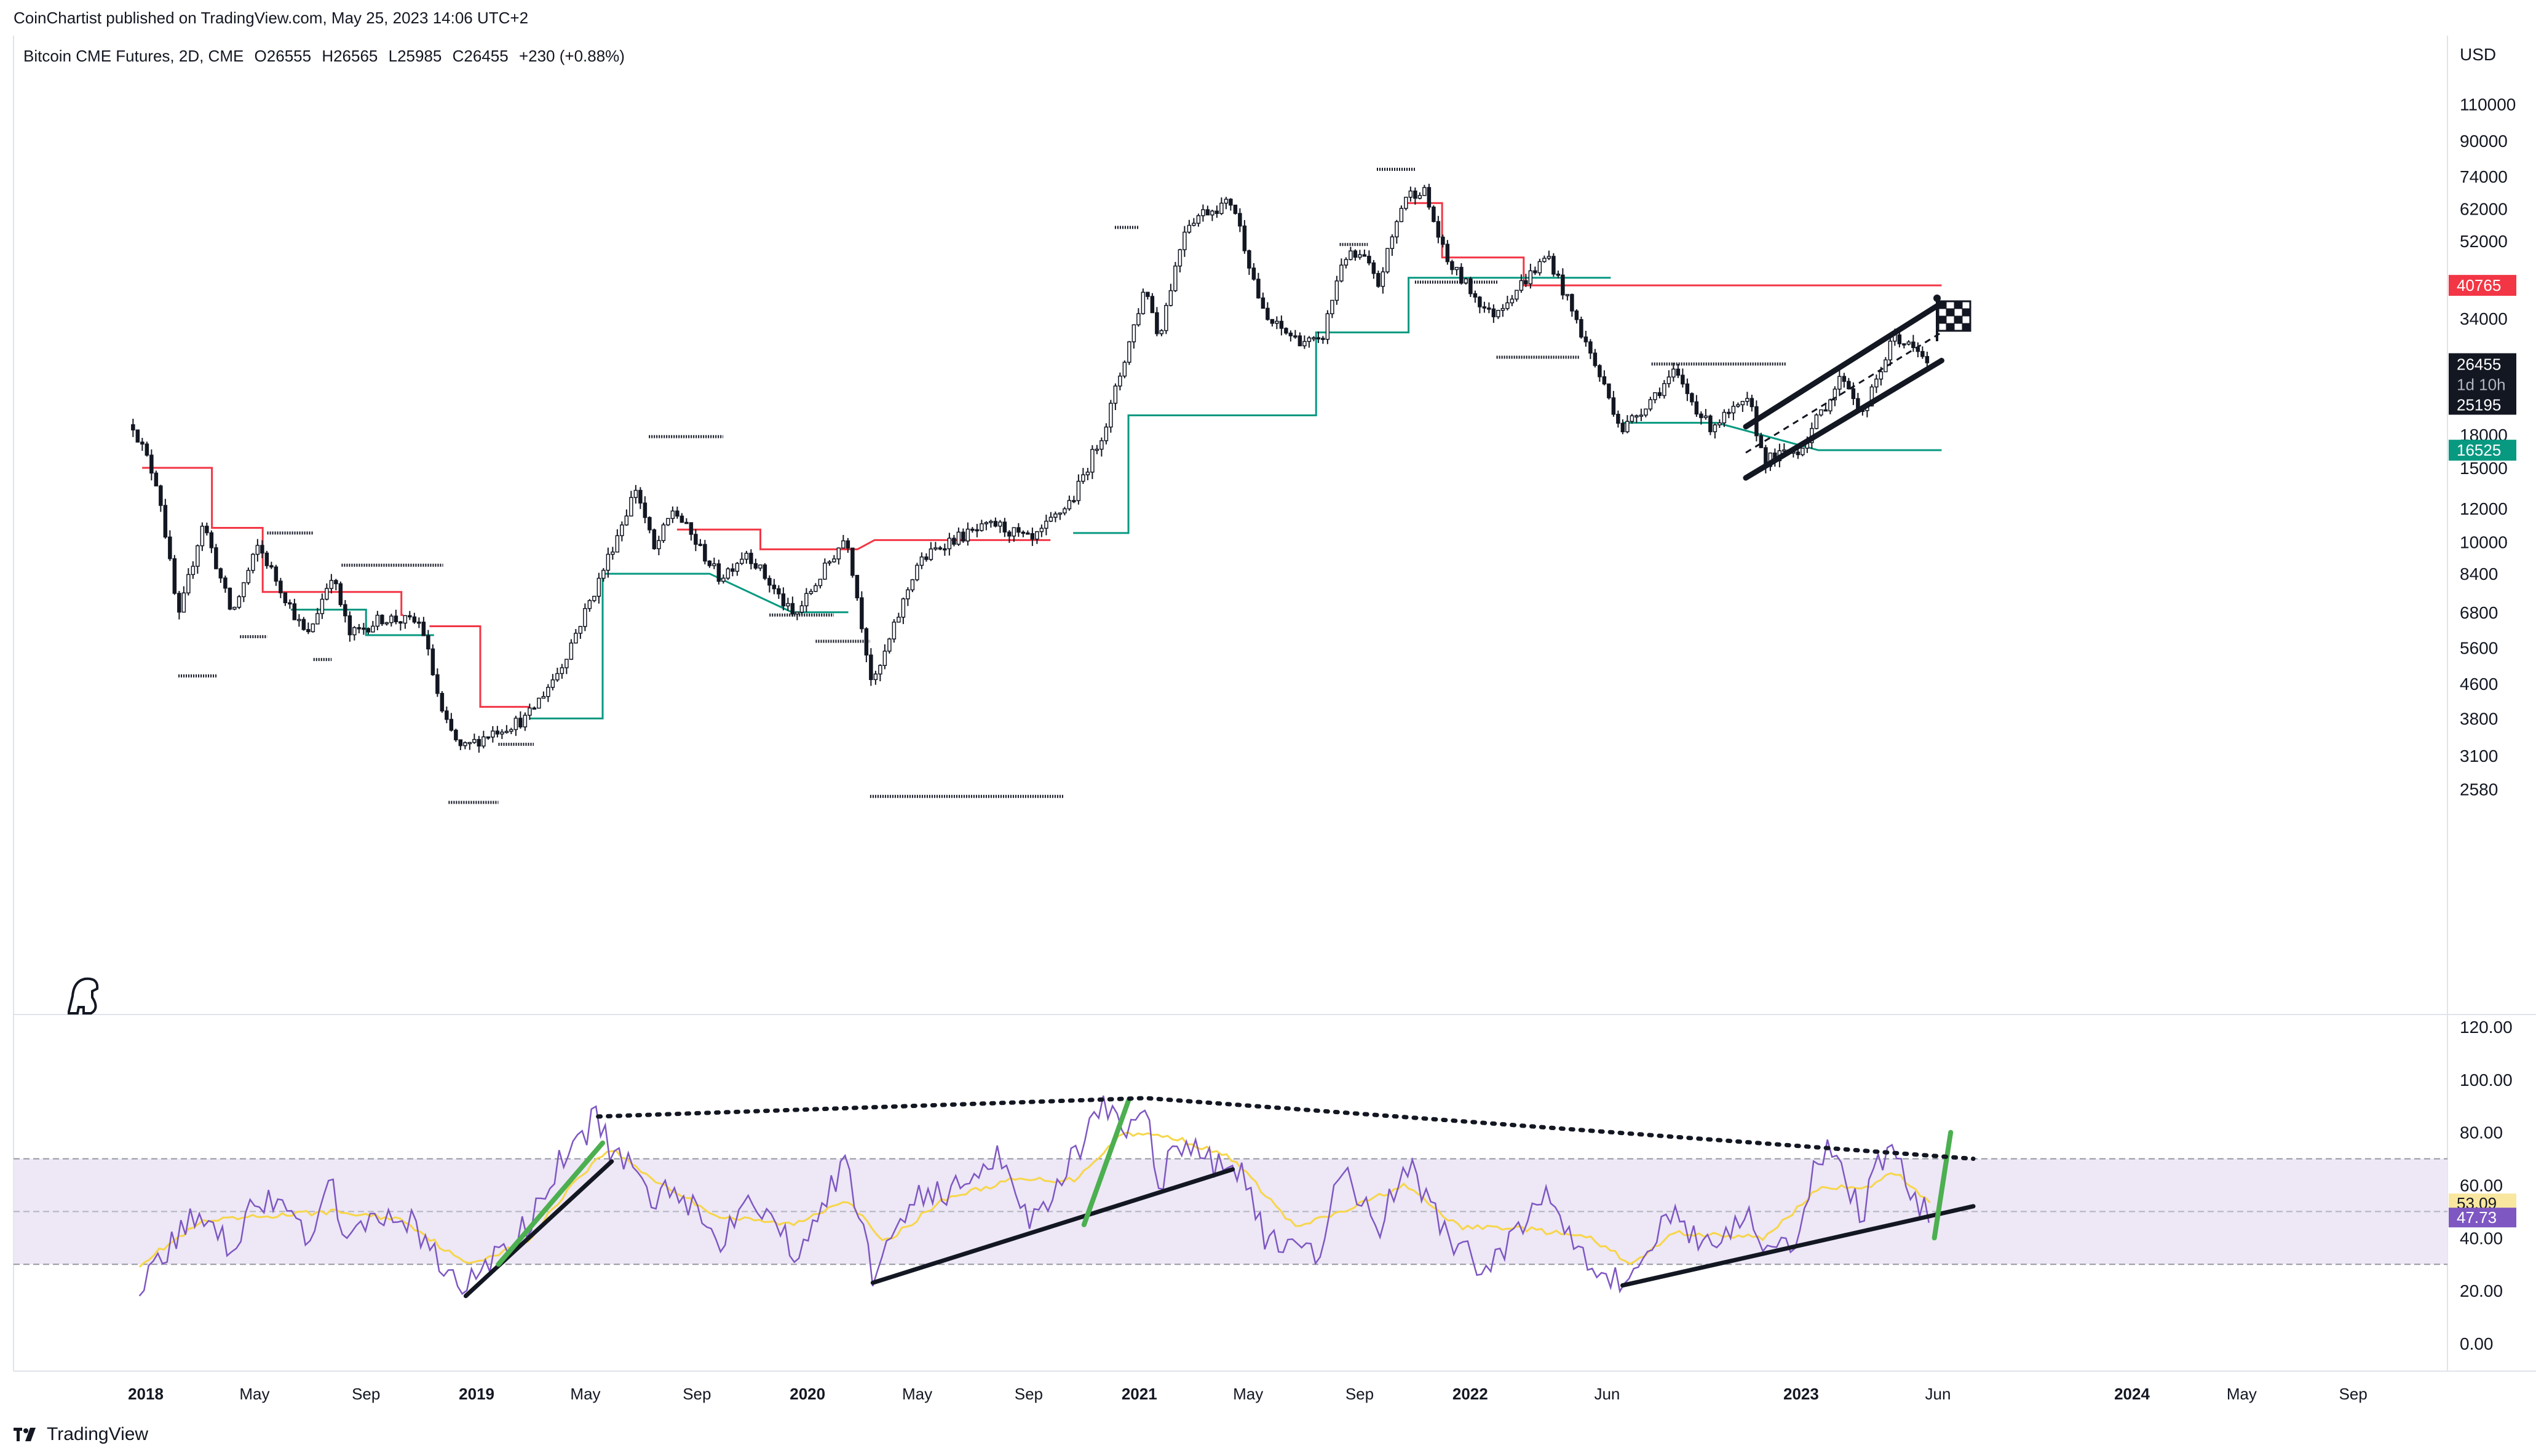 This screenshot has width=2536, height=1456. Describe the element at coordinates (2481, 1133) in the screenshot. I see `rsi-tick-label: 80.00` at that location.